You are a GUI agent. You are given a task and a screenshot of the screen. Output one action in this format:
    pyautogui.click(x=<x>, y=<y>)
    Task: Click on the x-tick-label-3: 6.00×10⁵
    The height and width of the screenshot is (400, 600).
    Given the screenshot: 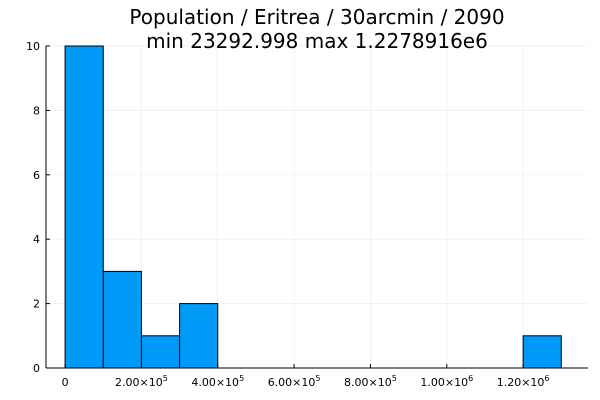 What is the action you would take?
    pyautogui.click(x=294, y=381)
    